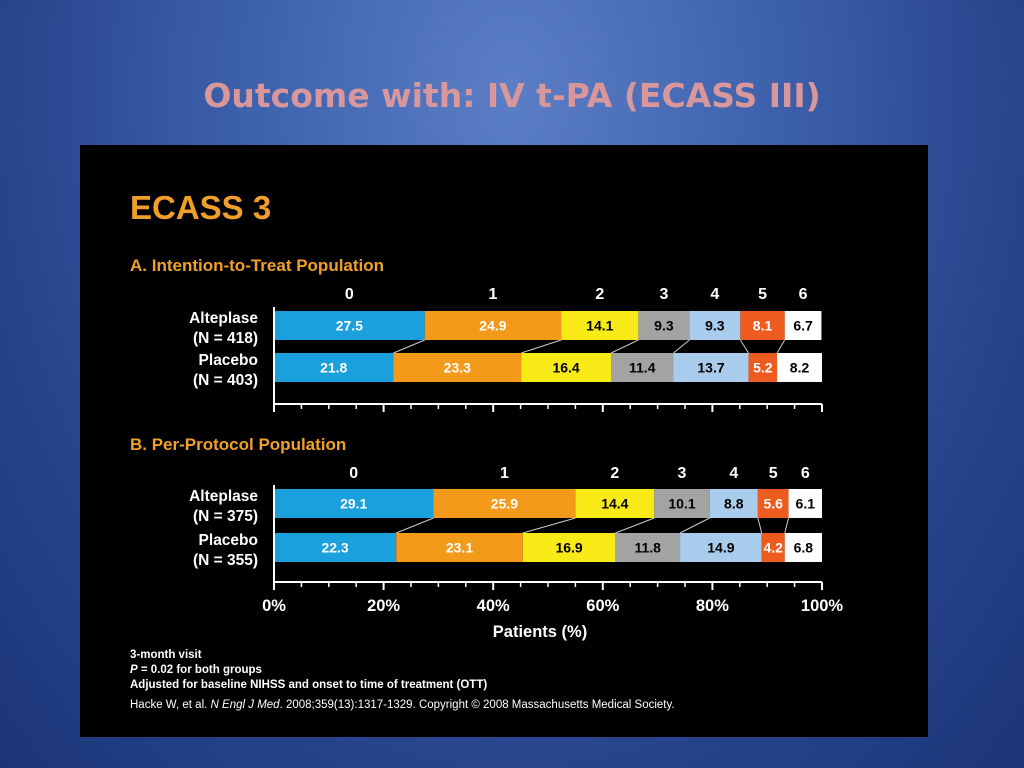 The height and width of the screenshot is (768, 1024). Describe the element at coordinates (714, 294) in the screenshot. I see `itt-category-label: 4` at that location.